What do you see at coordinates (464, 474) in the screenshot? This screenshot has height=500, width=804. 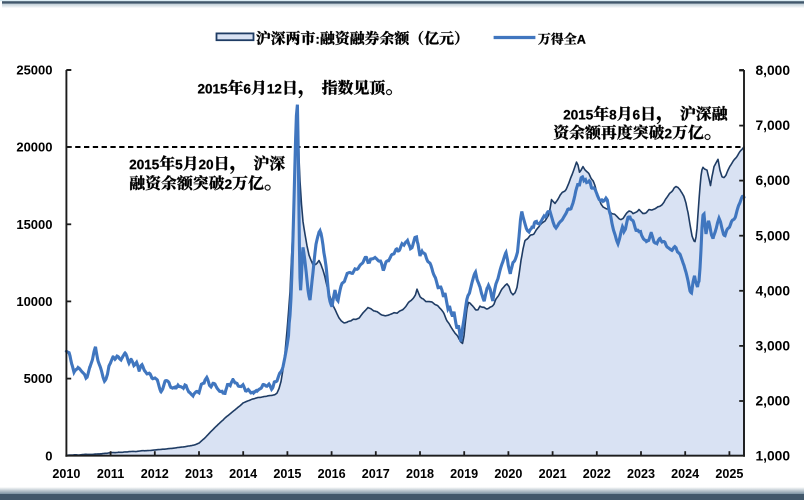 I see `svg-text: 2019` at bounding box center [464, 474].